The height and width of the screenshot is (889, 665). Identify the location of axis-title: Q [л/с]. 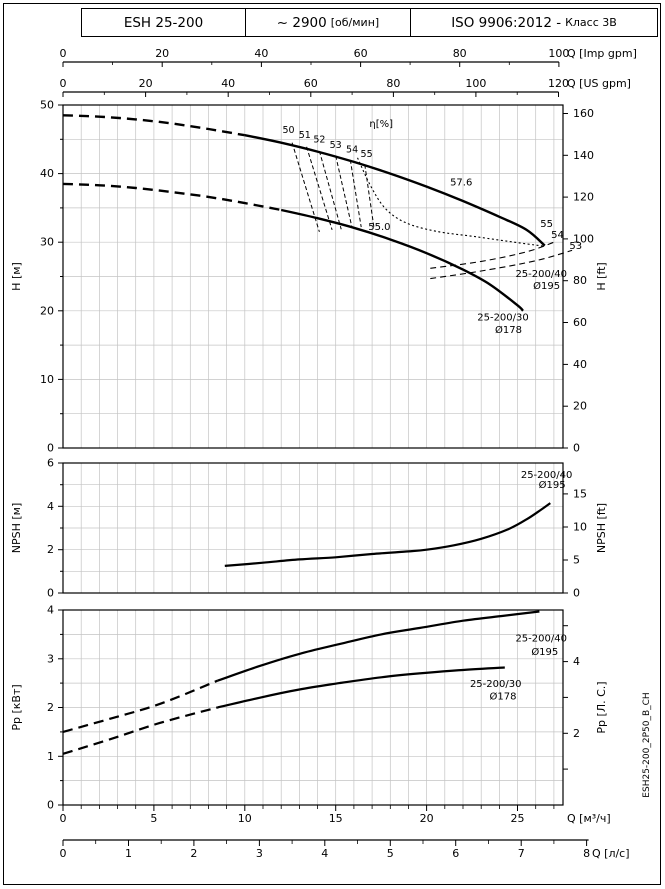
(611, 853).